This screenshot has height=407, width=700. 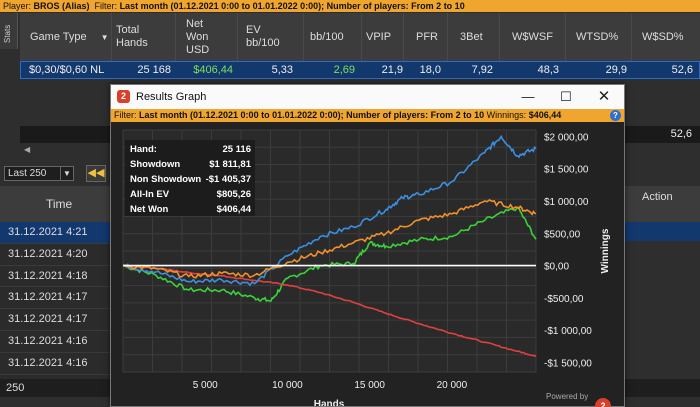 What do you see at coordinates (61, 6) in the screenshot?
I see `player-name: BROS (Alias)` at bounding box center [61, 6].